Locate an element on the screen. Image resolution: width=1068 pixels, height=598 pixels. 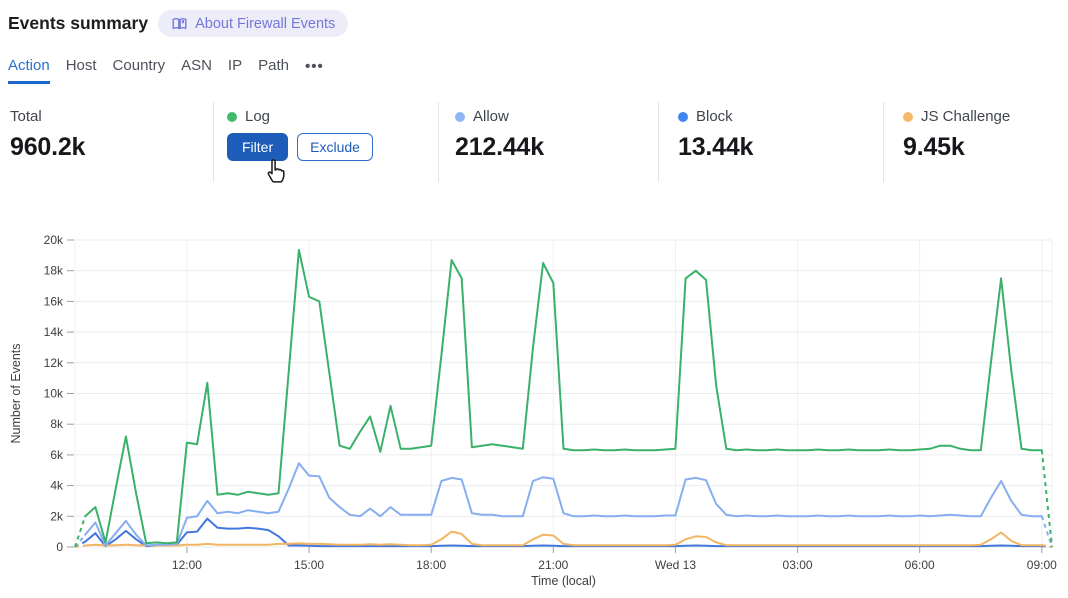
tab-ip: IP is located at coordinates (235, 65).